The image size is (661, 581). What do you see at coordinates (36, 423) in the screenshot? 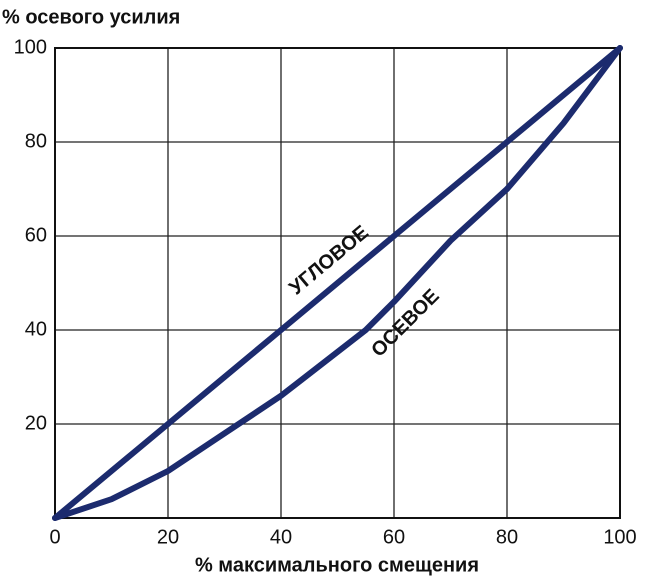
I see `y-tick-label: 20` at bounding box center [36, 423].